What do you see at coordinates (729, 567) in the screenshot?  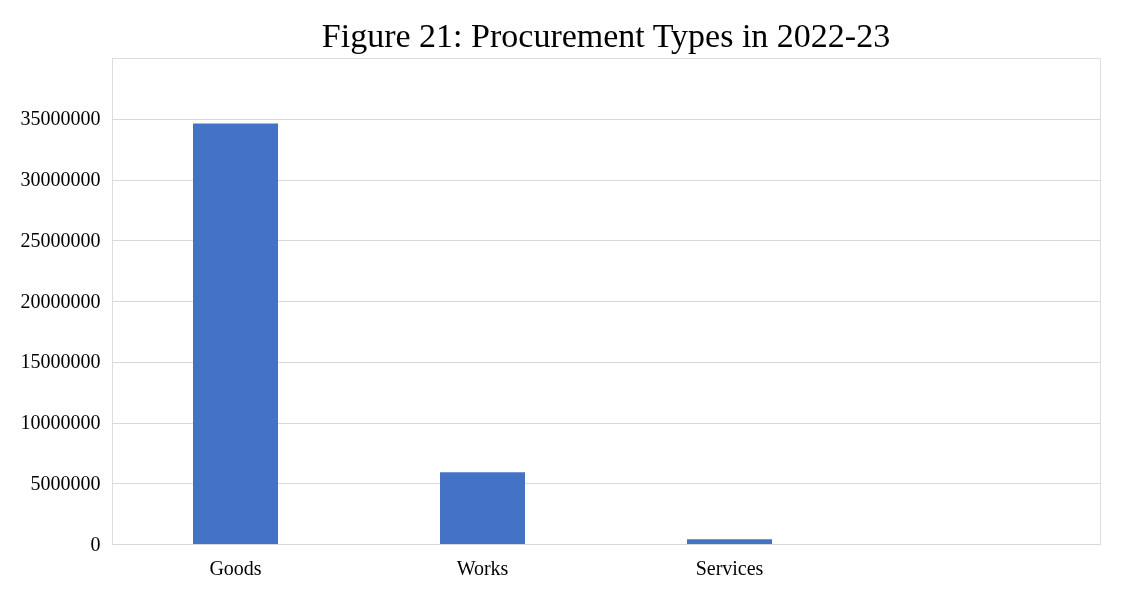 I see `x-tick-label: Services` at bounding box center [729, 567].